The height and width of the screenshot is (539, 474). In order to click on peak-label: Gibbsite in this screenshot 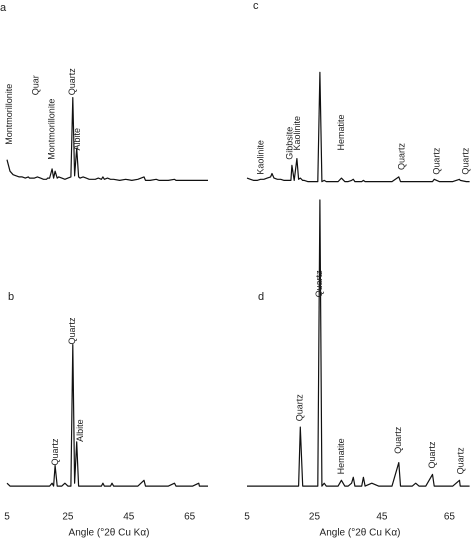, I will do `click(290, 143)`.